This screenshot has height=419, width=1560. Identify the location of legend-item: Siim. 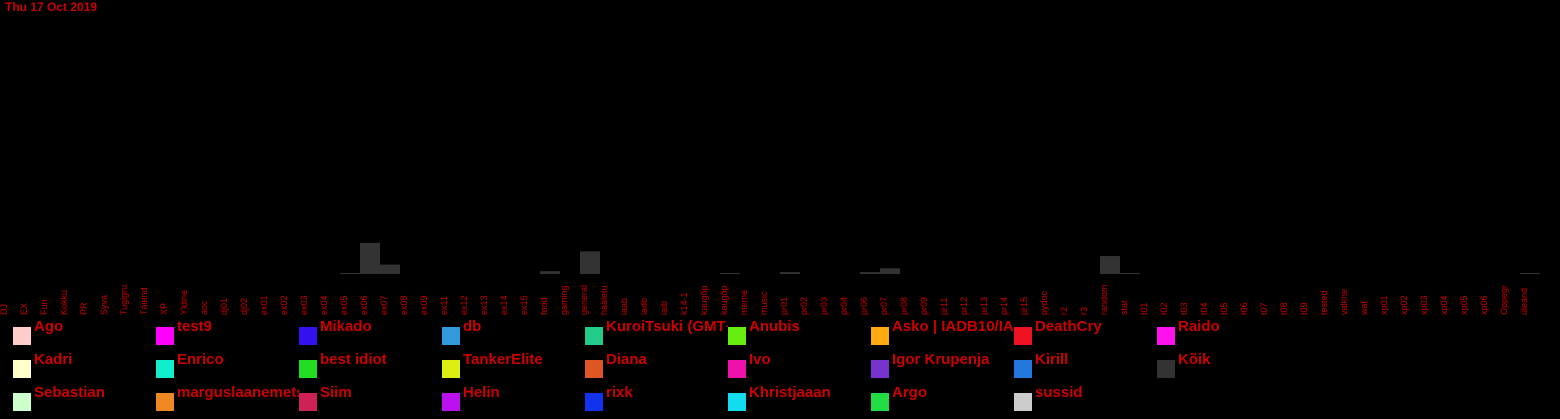
(370, 397).